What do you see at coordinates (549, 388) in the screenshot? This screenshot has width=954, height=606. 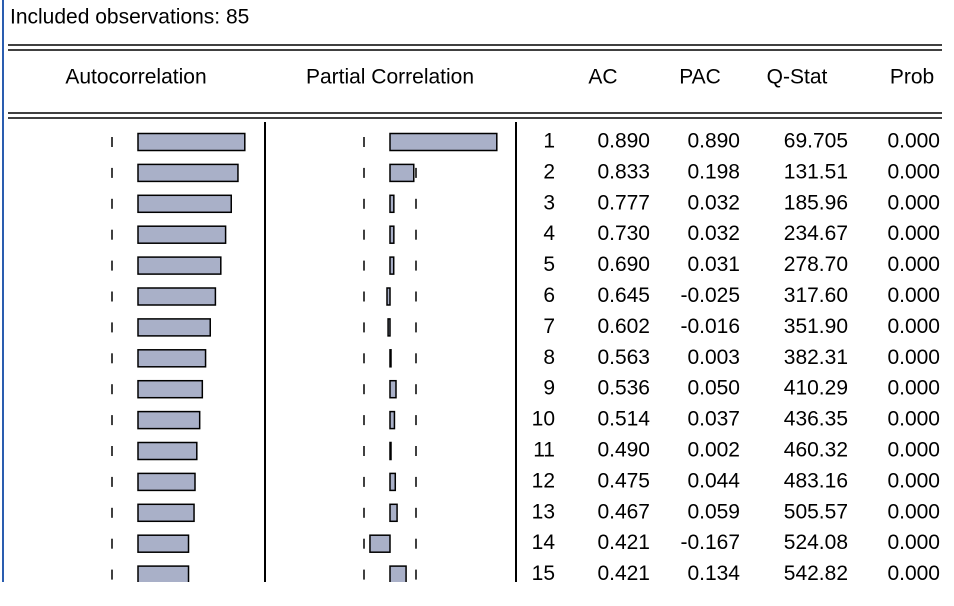 I see `cell: 9` at bounding box center [549, 388].